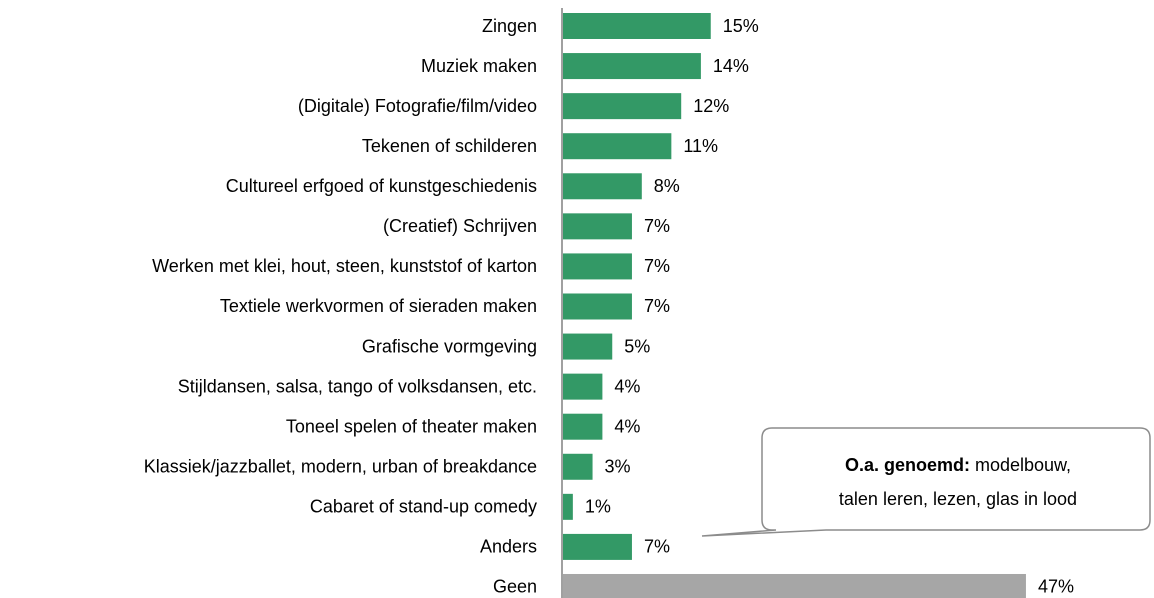  What do you see at coordinates (378, 306) in the screenshot?
I see `category-label: Textiele werkvormen of sieraden maken` at bounding box center [378, 306].